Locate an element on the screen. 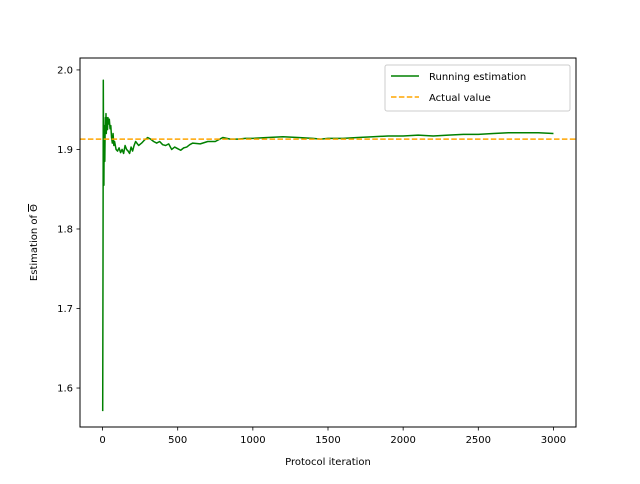 Image resolution: width=640 pixels, height=484 pixels. y-tick-label: 2.0 is located at coordinates (65, 70).